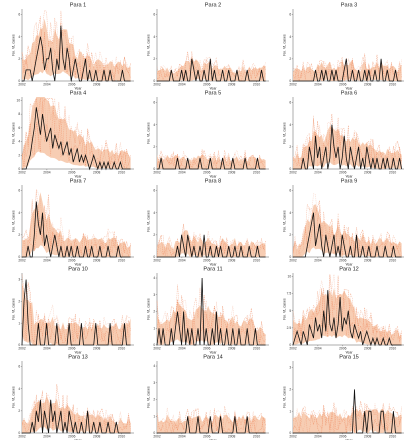 The width and height of the screenshot is (404, 440). I want to click on y-tick-label: 2.5, so click(289, 328).